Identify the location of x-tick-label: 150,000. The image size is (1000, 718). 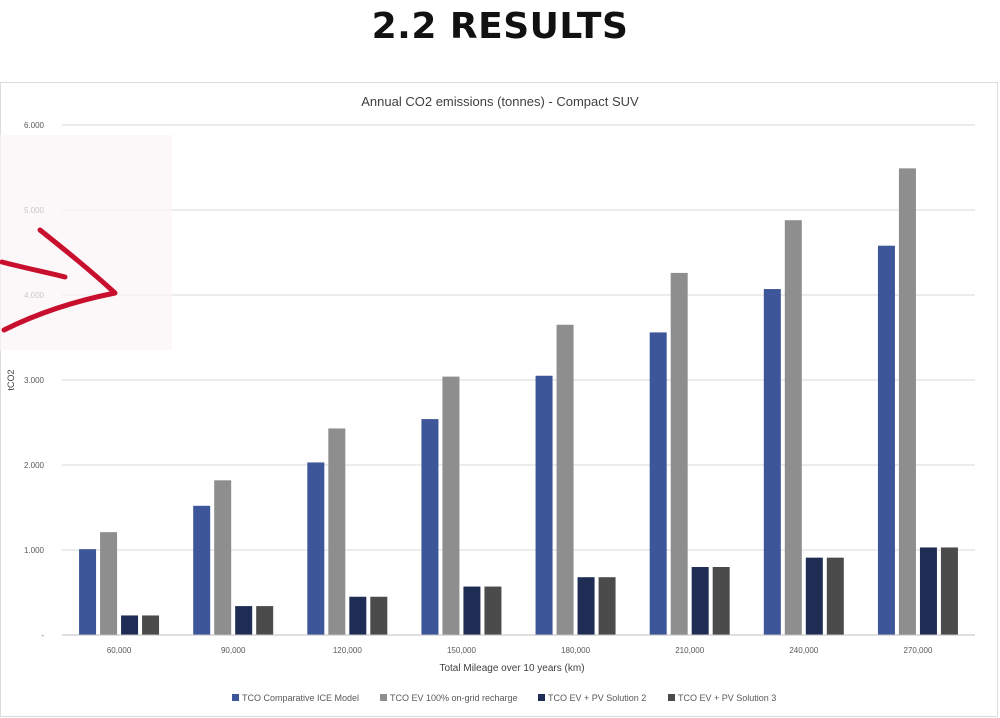
(461, 650).